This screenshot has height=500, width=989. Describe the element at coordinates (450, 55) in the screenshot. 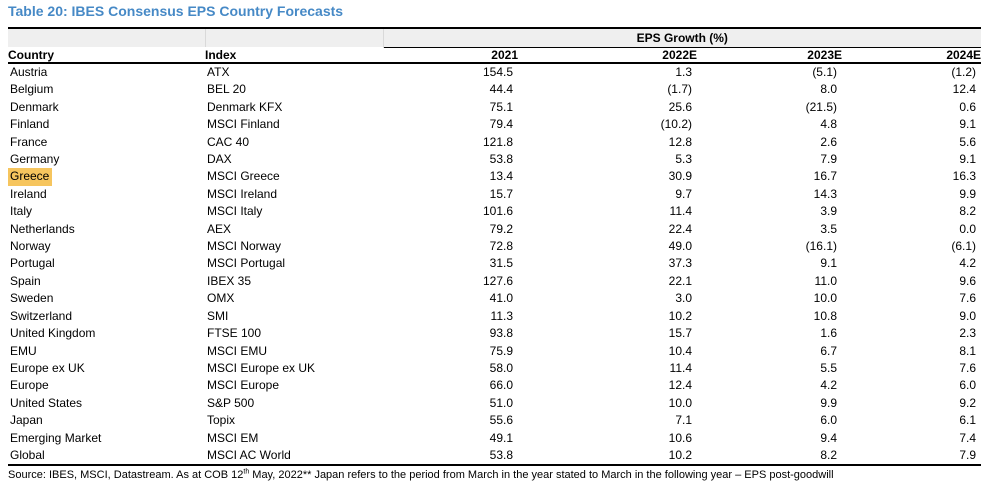

I see `column-header-2021: 2021` at that location.